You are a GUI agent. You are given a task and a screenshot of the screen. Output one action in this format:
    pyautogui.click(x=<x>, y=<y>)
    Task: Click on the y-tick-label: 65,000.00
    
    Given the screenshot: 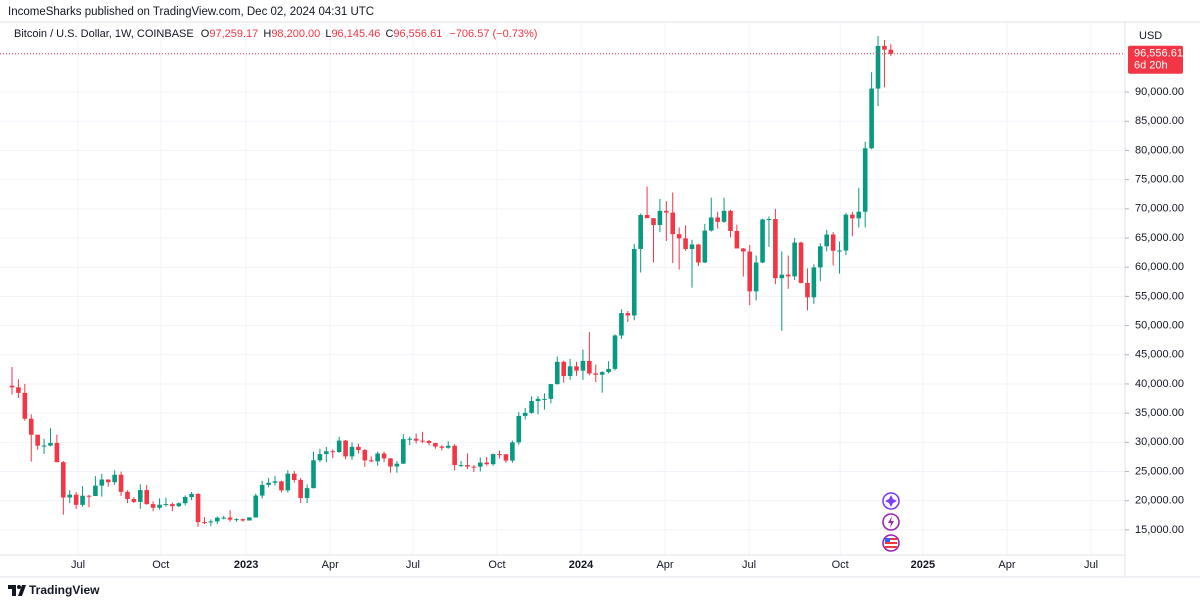 What is the action you would take?
    pyautogui.click(x=1159, y=238)
    